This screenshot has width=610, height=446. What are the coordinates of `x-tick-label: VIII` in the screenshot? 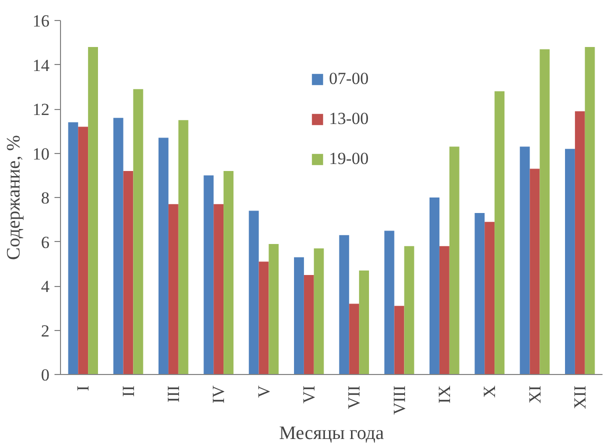 It's located at (399, 400).